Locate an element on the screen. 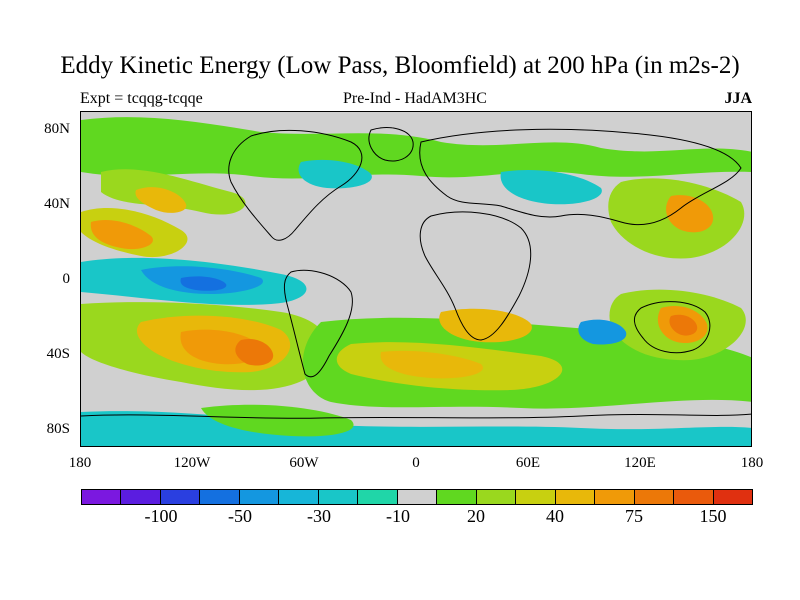  lat-label-40s: 40S is located at coordinates (58, 354).